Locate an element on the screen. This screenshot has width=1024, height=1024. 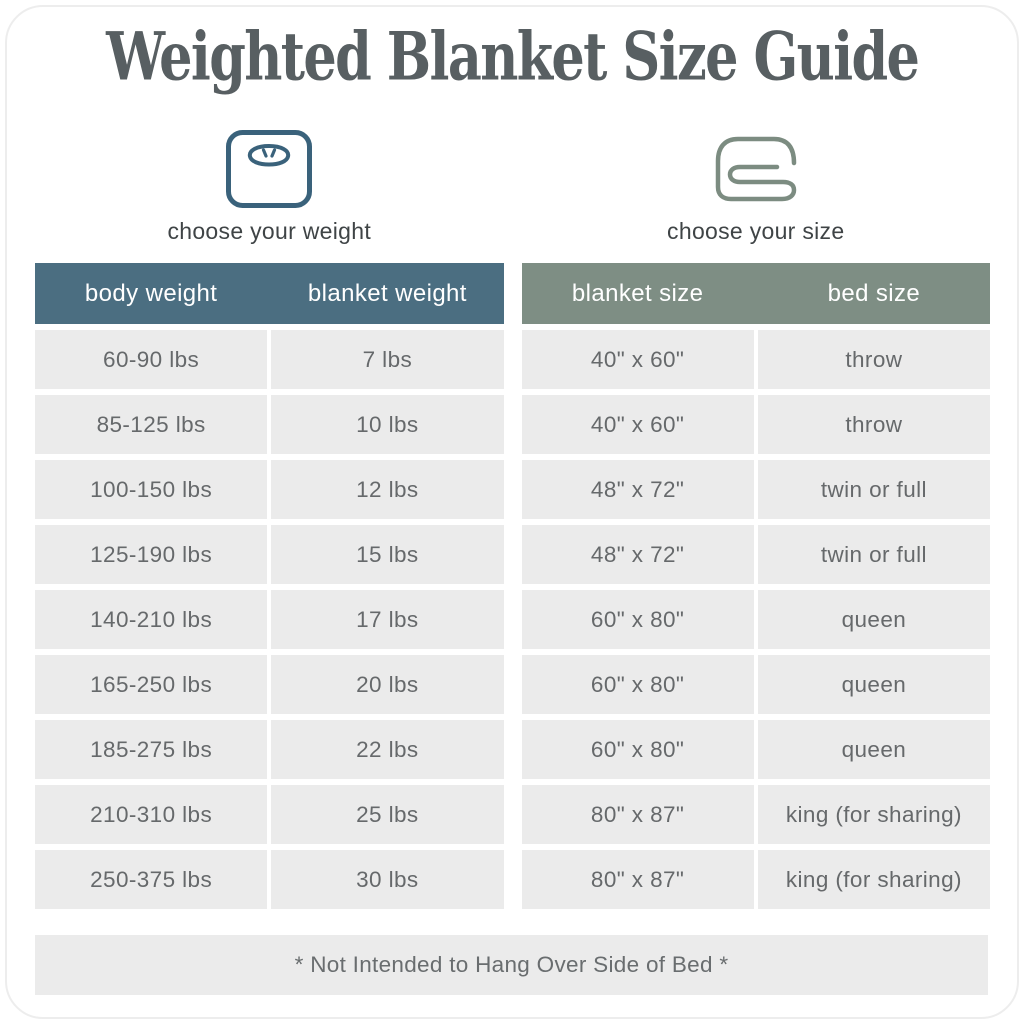
table-cell: 25 lbs is located at coordinates (387, 814).